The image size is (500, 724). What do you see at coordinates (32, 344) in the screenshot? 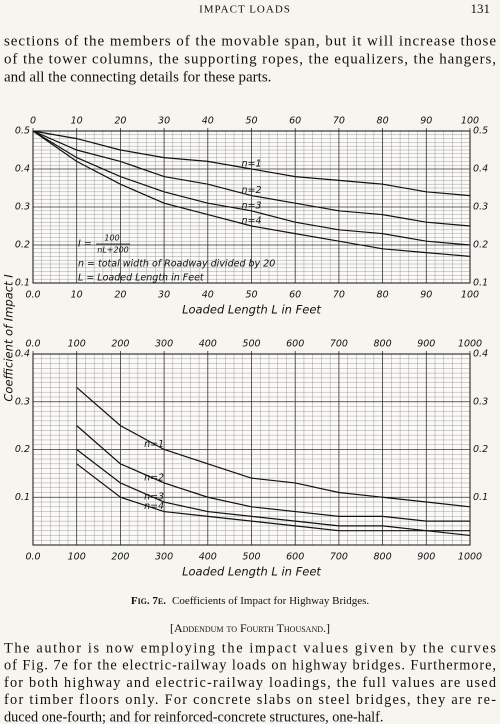
I see `x2-tick-label: 0.0` at bounding box center [32, 344].